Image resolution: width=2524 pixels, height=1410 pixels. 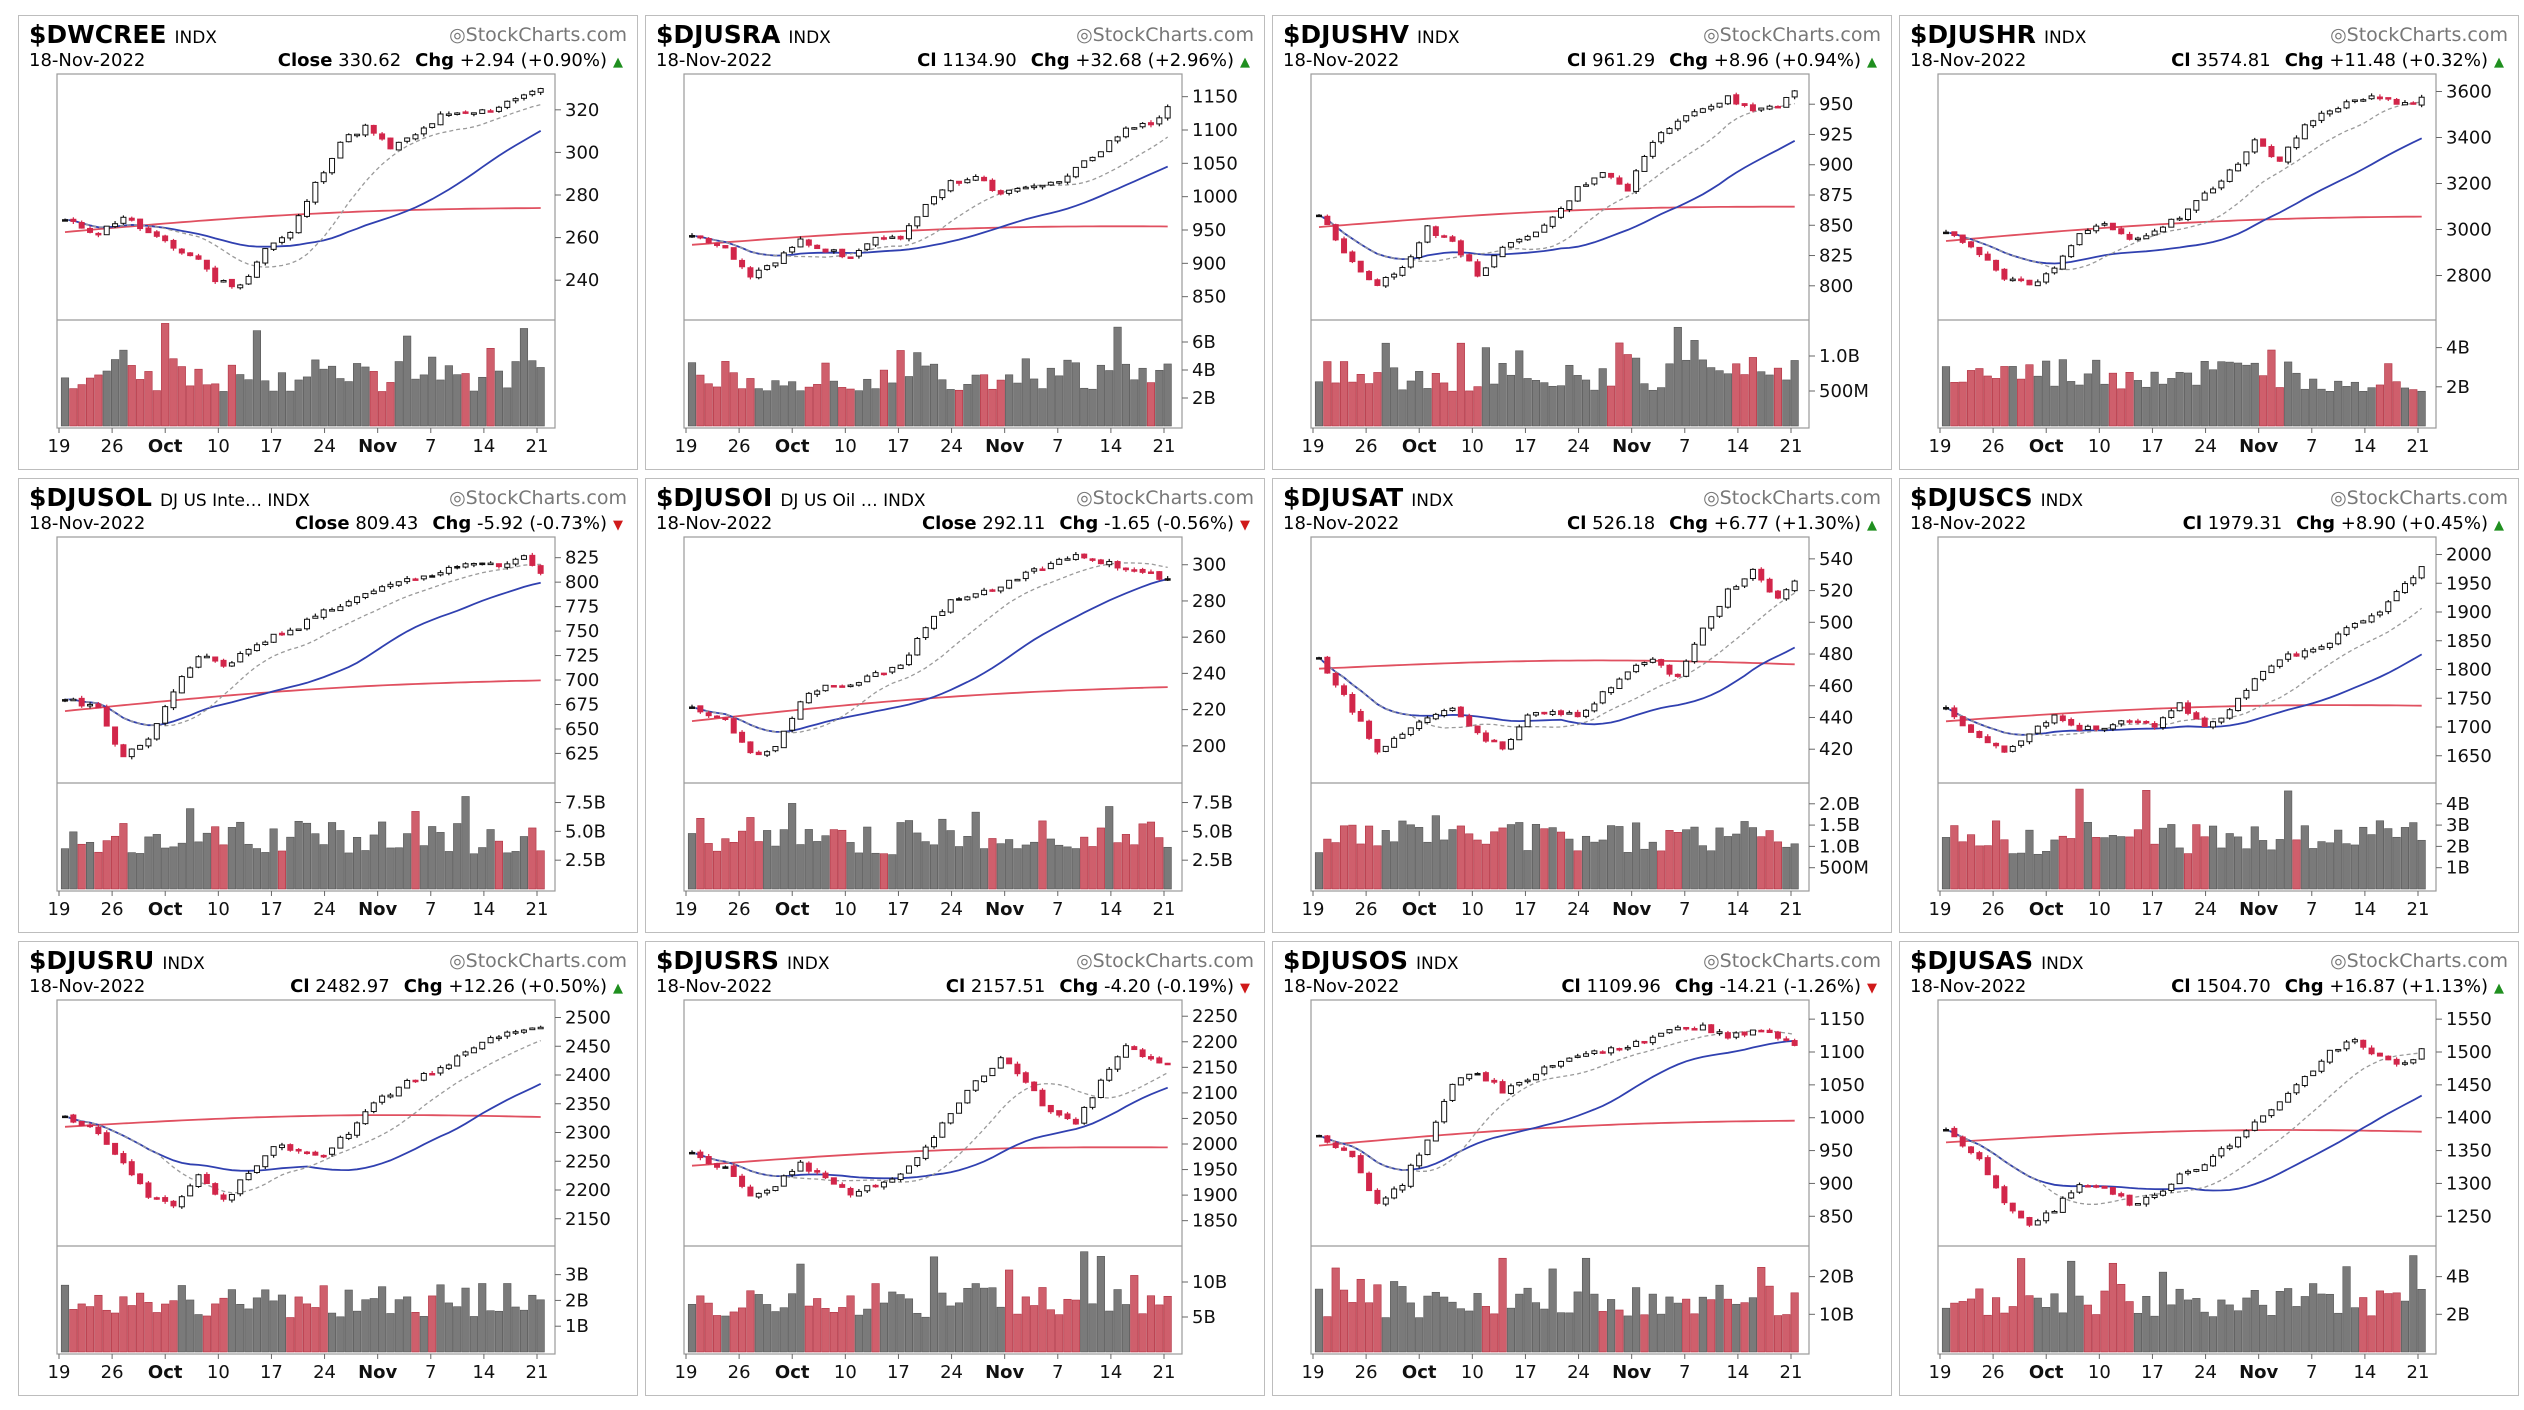 I want to click on price-tick-label: 650, so click(x=582, y=729).